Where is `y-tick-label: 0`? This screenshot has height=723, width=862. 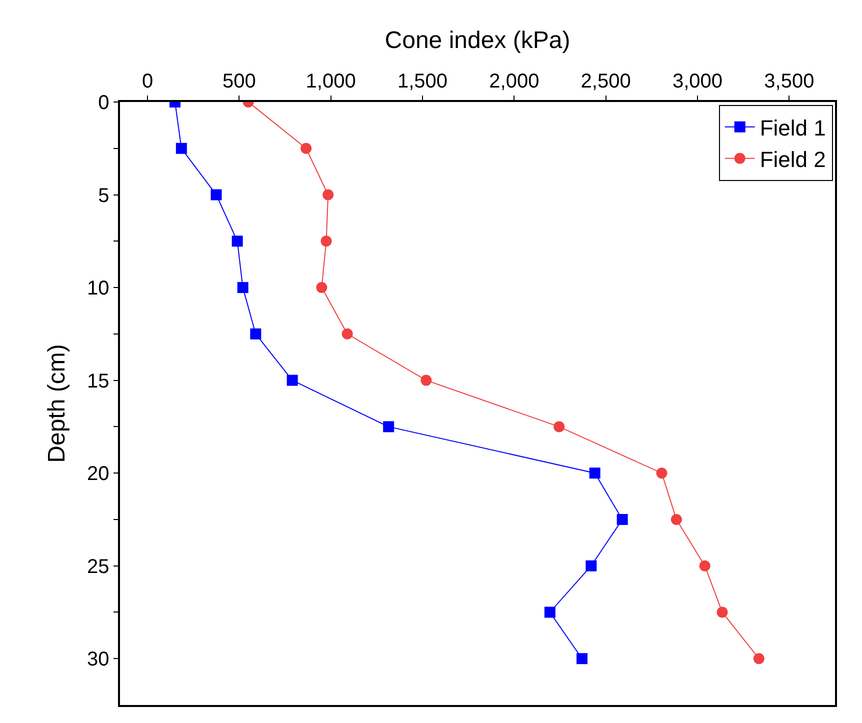
y-tick-label: 0 is located at coordinates (104, 103).